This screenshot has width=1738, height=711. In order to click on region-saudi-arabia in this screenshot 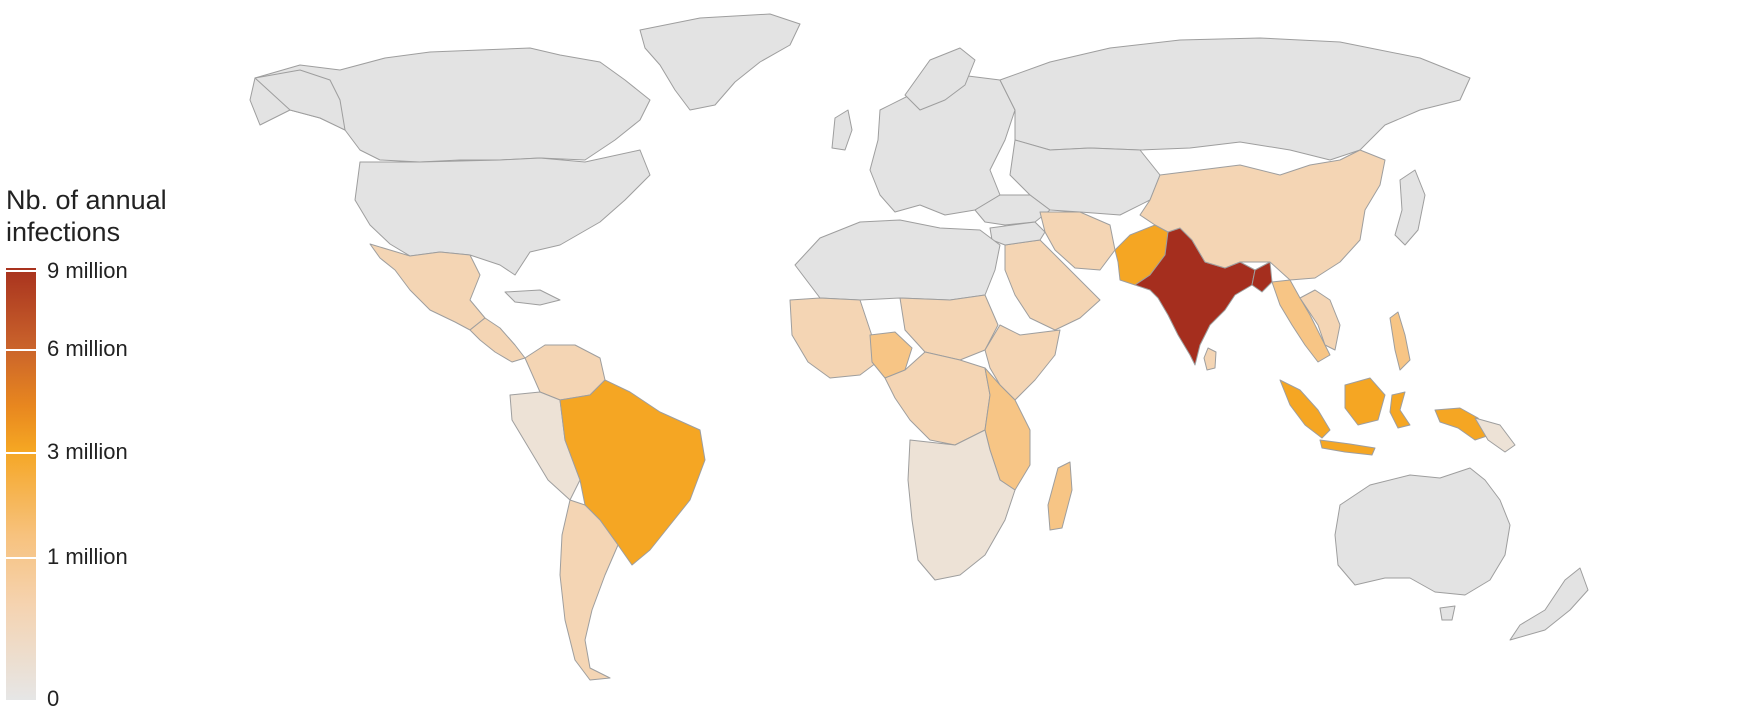, I will do `click(1052, 285)`.